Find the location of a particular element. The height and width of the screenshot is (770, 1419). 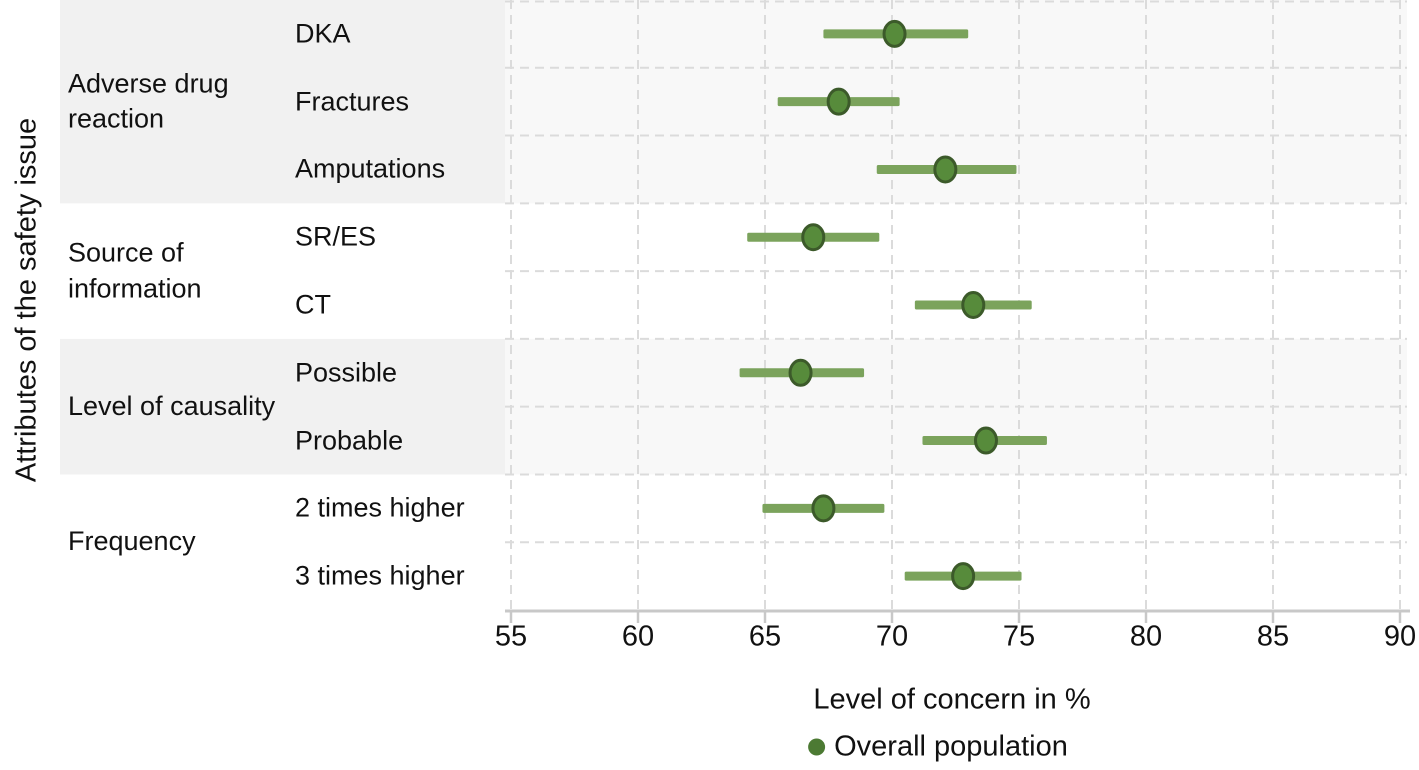

x-tick-label: 80 is located at coordinates (1146, 636).